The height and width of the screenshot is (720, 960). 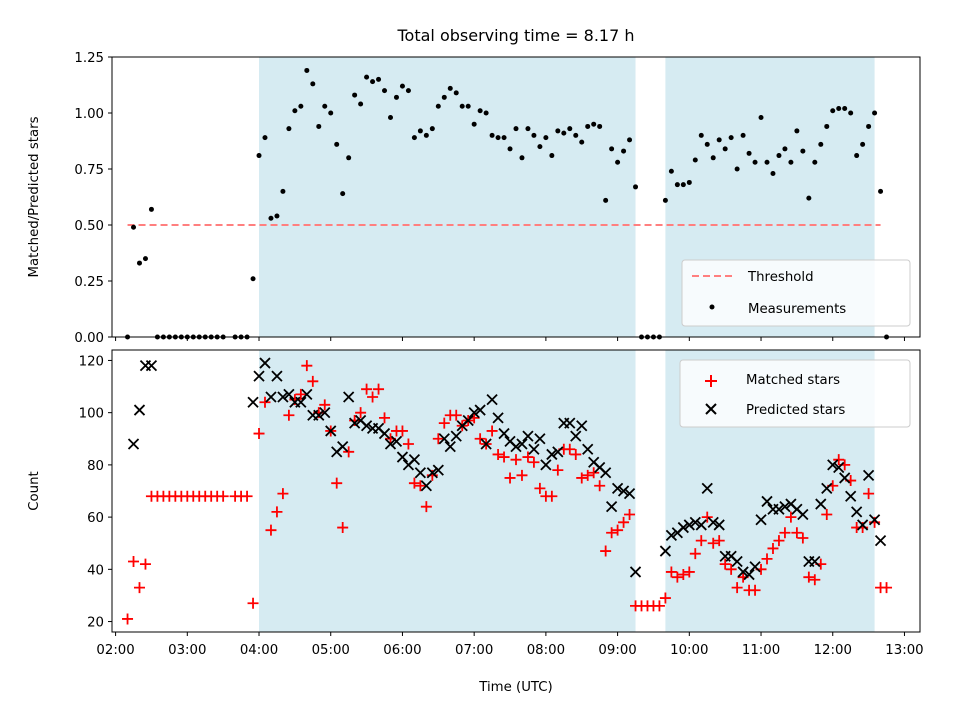 I want to click on count-ytick-label-1: 40, so click(x=95, y=570).